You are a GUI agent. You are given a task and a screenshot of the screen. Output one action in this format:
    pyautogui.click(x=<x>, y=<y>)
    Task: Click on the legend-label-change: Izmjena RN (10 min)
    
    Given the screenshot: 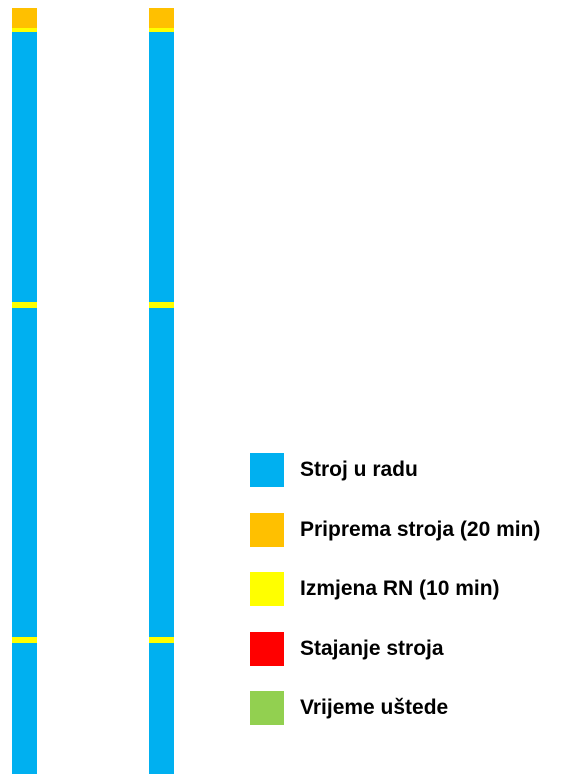 What is the action you would take?
    pyautogui.click(x=400, y=588)
    